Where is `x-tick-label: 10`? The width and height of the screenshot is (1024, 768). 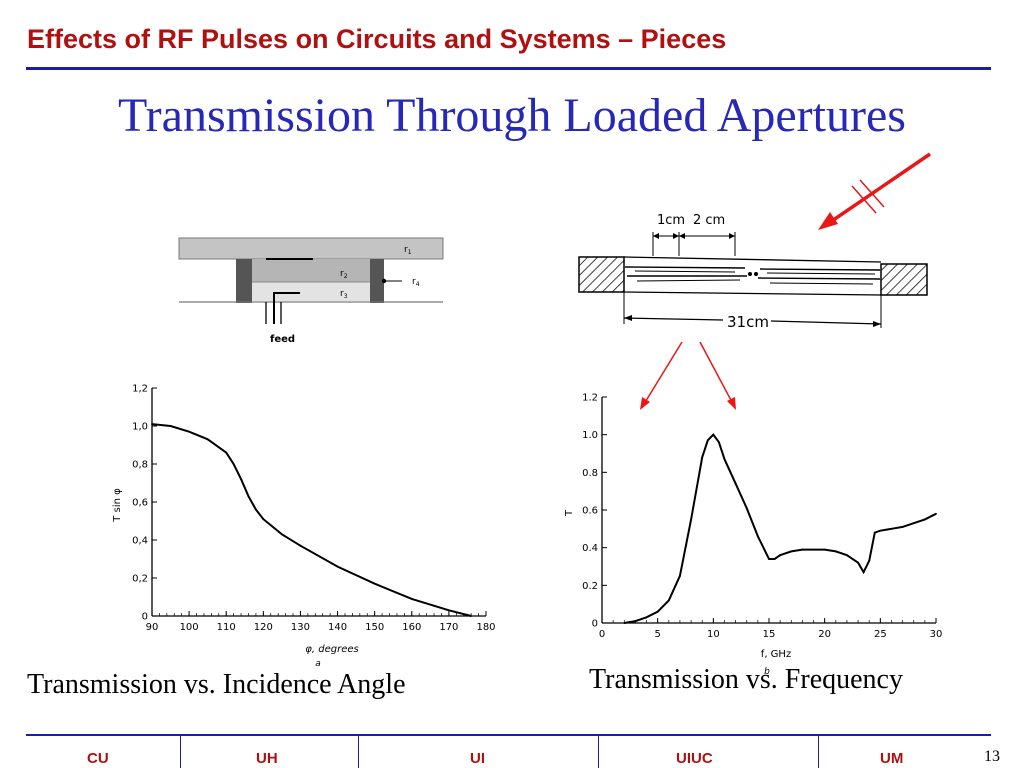 x-tick-label: 10 is located at coordinates (713, 634).